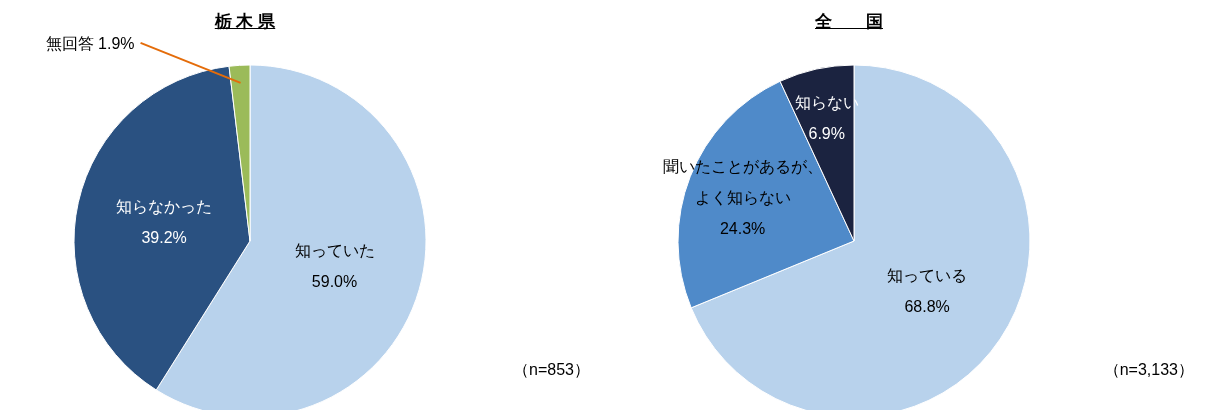 This screenshot has height=410, width=1208. What do you see at coordinates (164, 238) in the screenshot?
I see `data-label: 39.2%` at bounding box center [164, 238].